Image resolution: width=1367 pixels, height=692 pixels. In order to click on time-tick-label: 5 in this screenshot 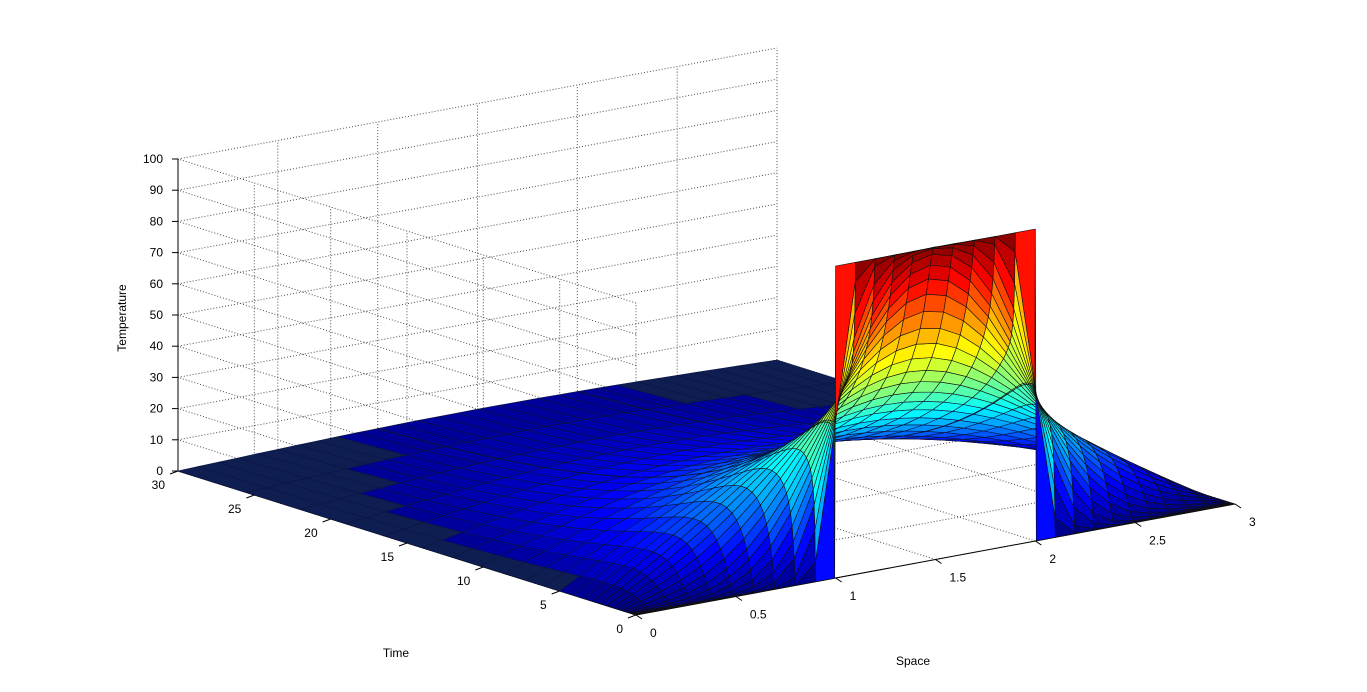, I will do `click(543, 605)`.